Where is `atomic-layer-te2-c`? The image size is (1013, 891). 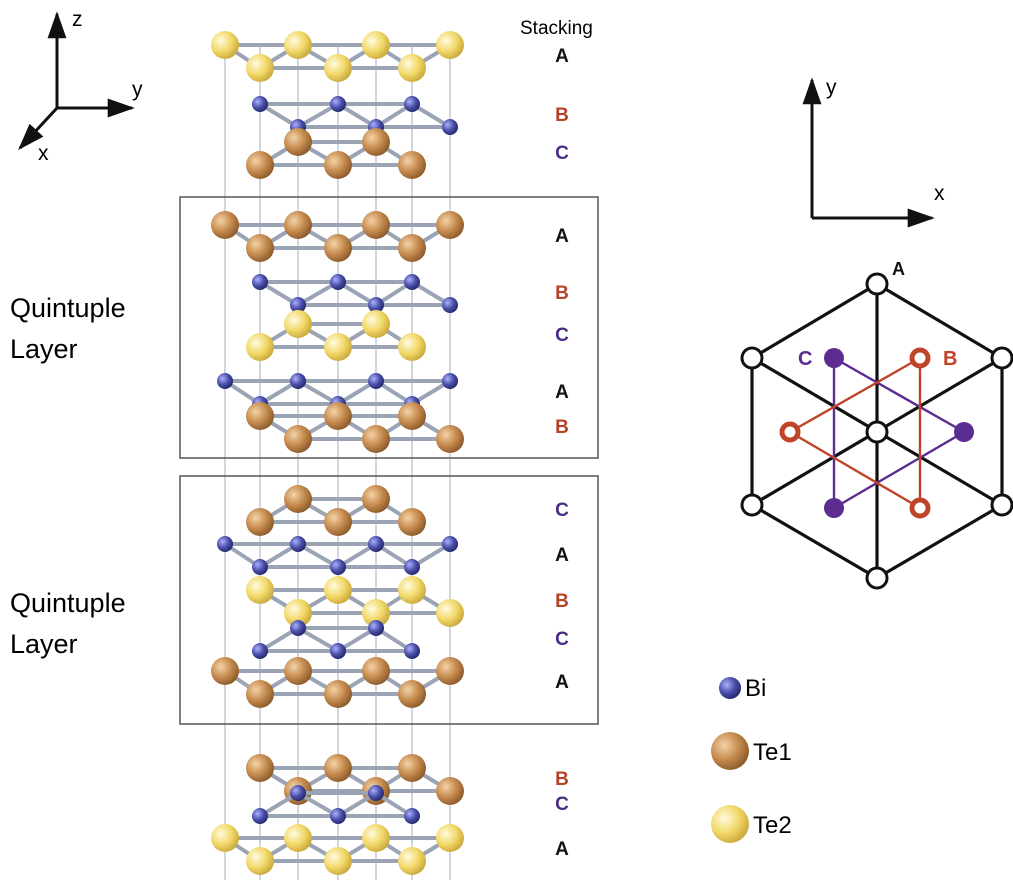
atomic-layer-te2-c is located at coordinates (336, 335).